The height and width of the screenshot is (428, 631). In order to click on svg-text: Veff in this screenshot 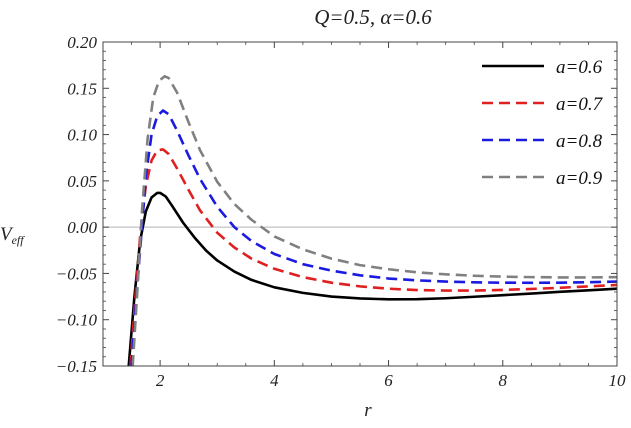, I will do `click(12, 235)`.